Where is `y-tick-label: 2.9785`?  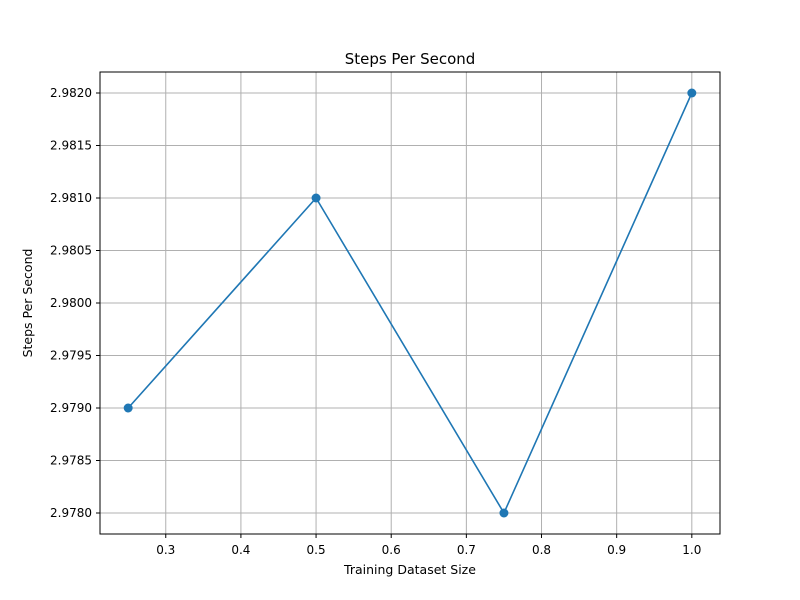
y-tick-label: 2.9785 is located at coordinates (71, 461).